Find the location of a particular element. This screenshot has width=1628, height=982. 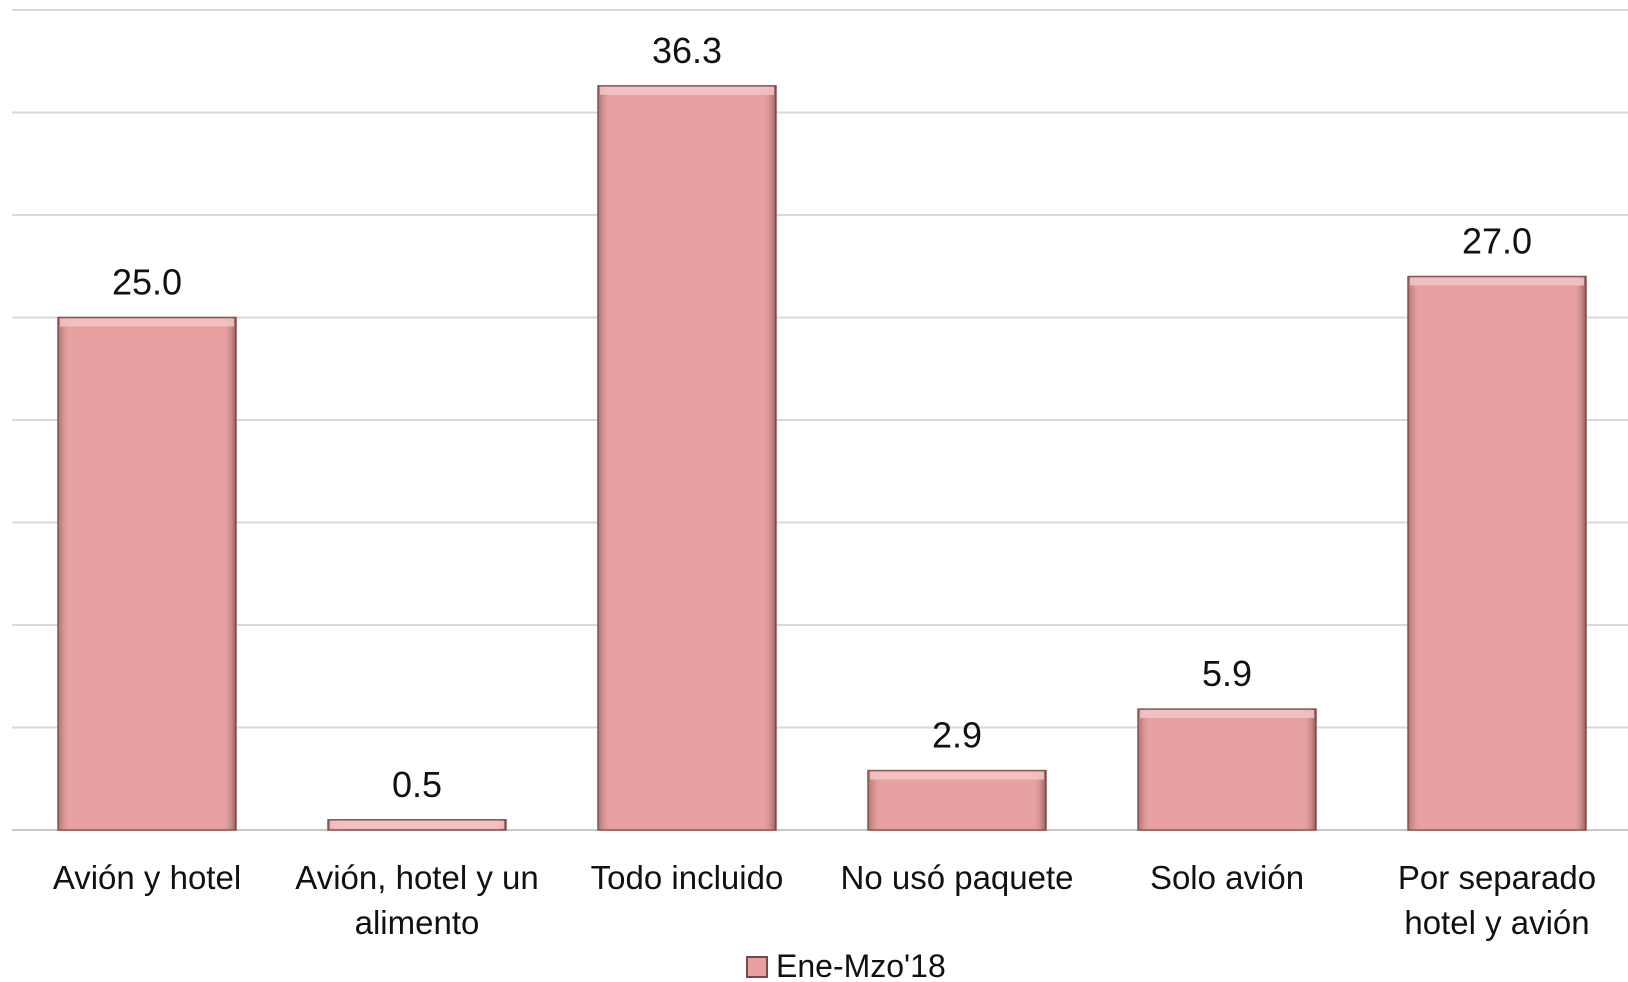

x-tick-label-line: Todo incluido is located at coordinates (687, 877).